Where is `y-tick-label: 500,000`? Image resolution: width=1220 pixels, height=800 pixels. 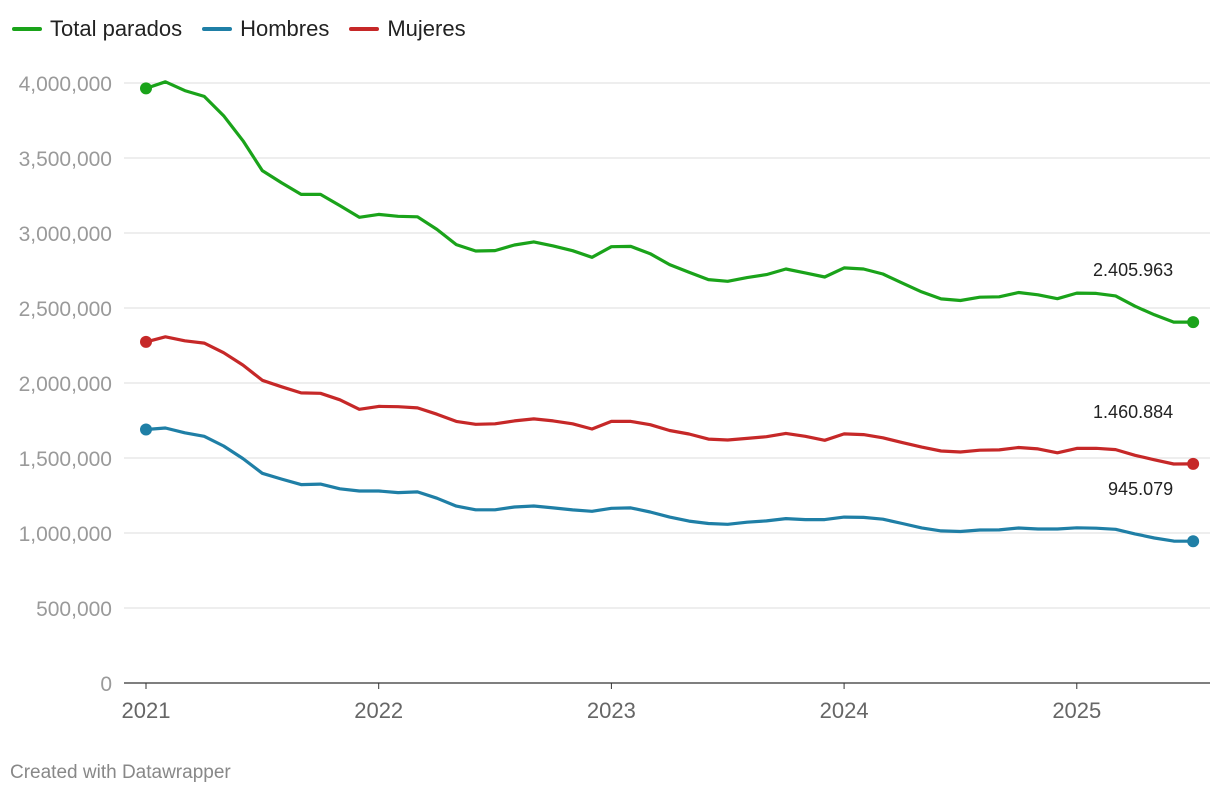
y-tick-label: 500,000 is located at coordinates (74, 609).